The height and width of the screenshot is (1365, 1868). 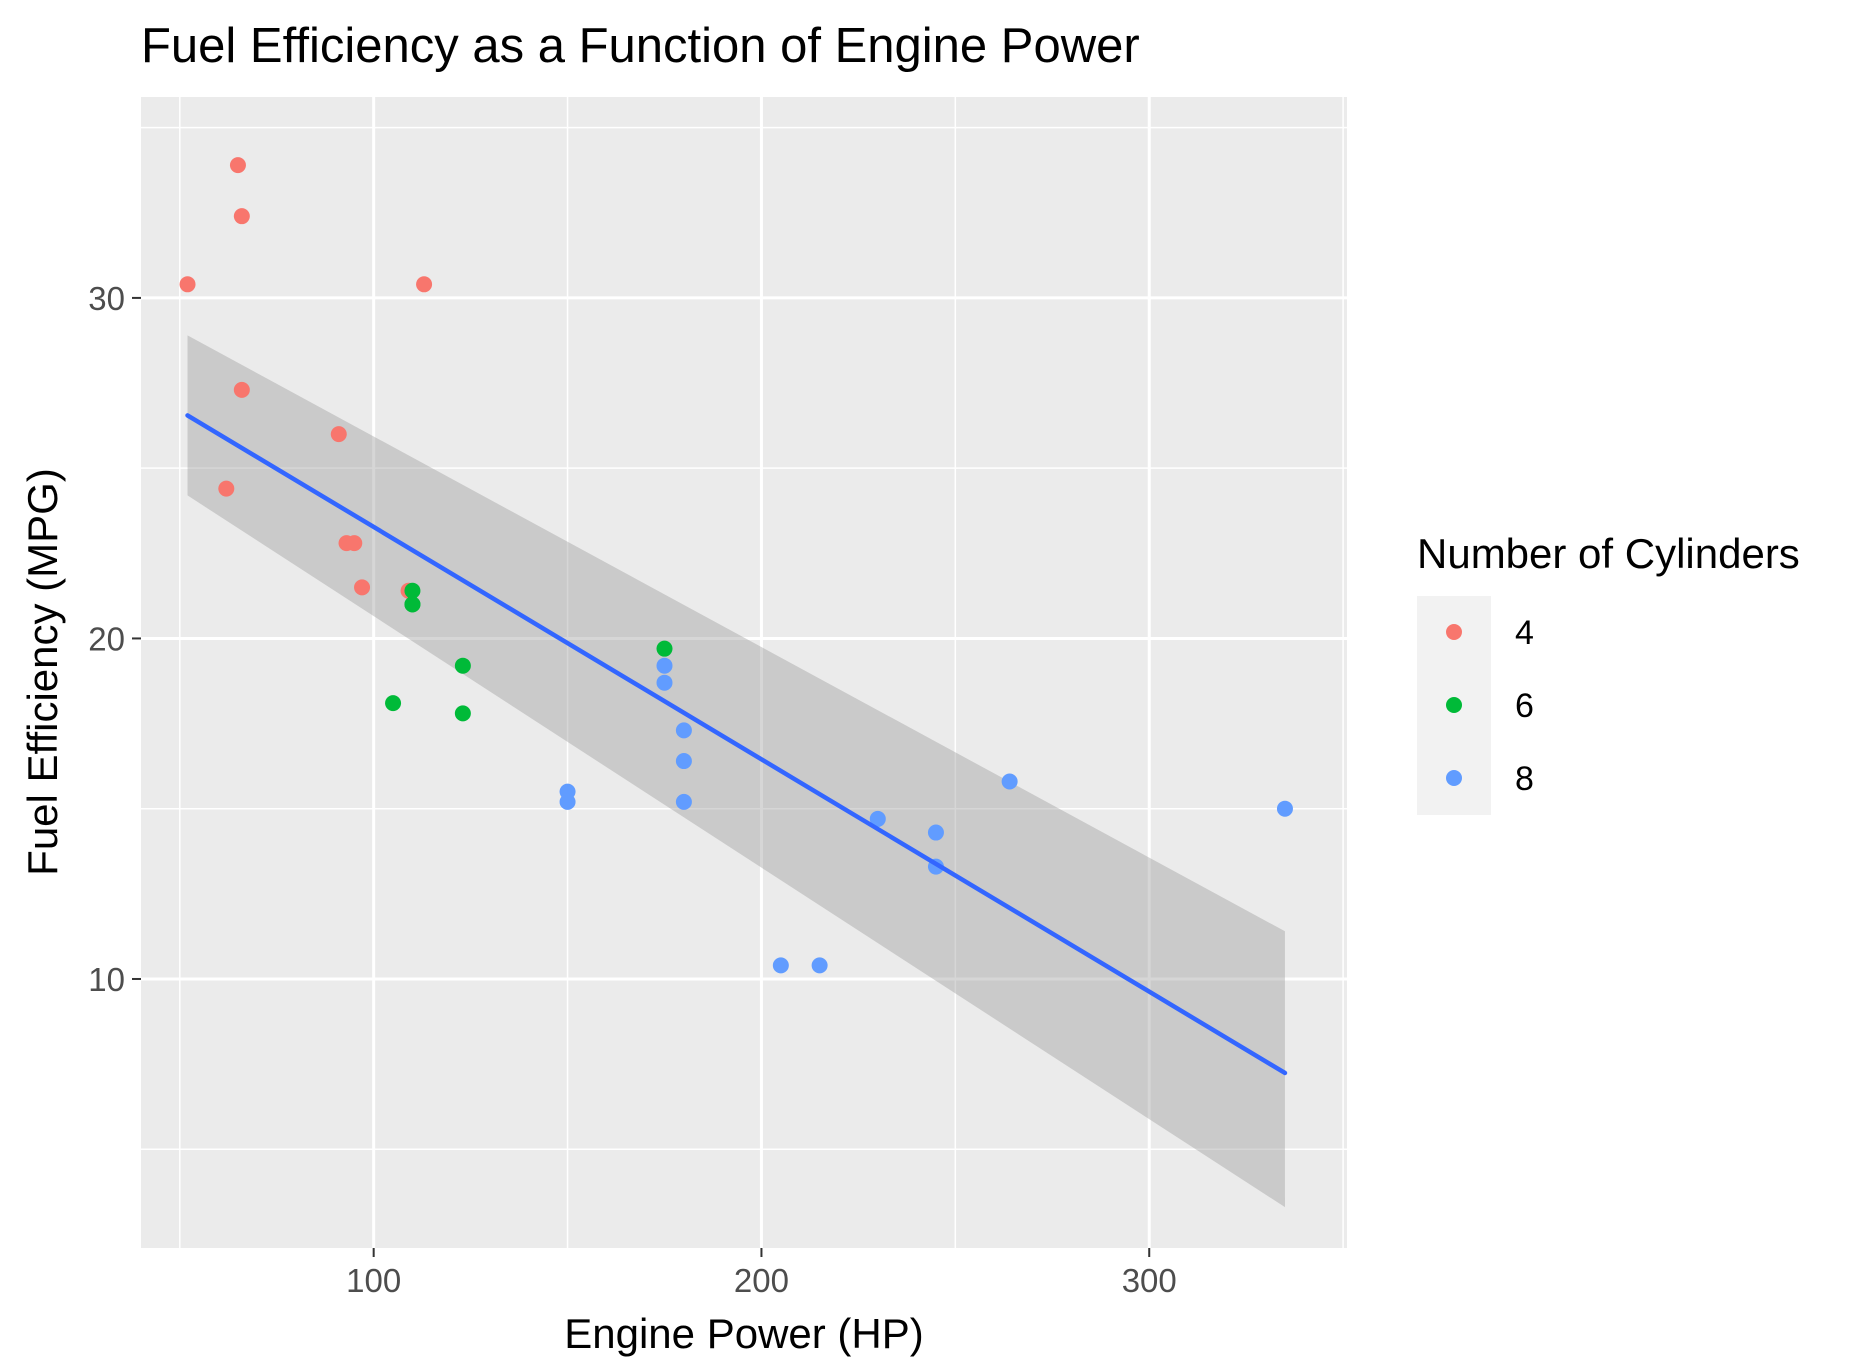 What do you see at coordinates (1608, 553) in the screenshot?
I see `legend-title: Number of Cylinders` at bounding box center [1608, 553].